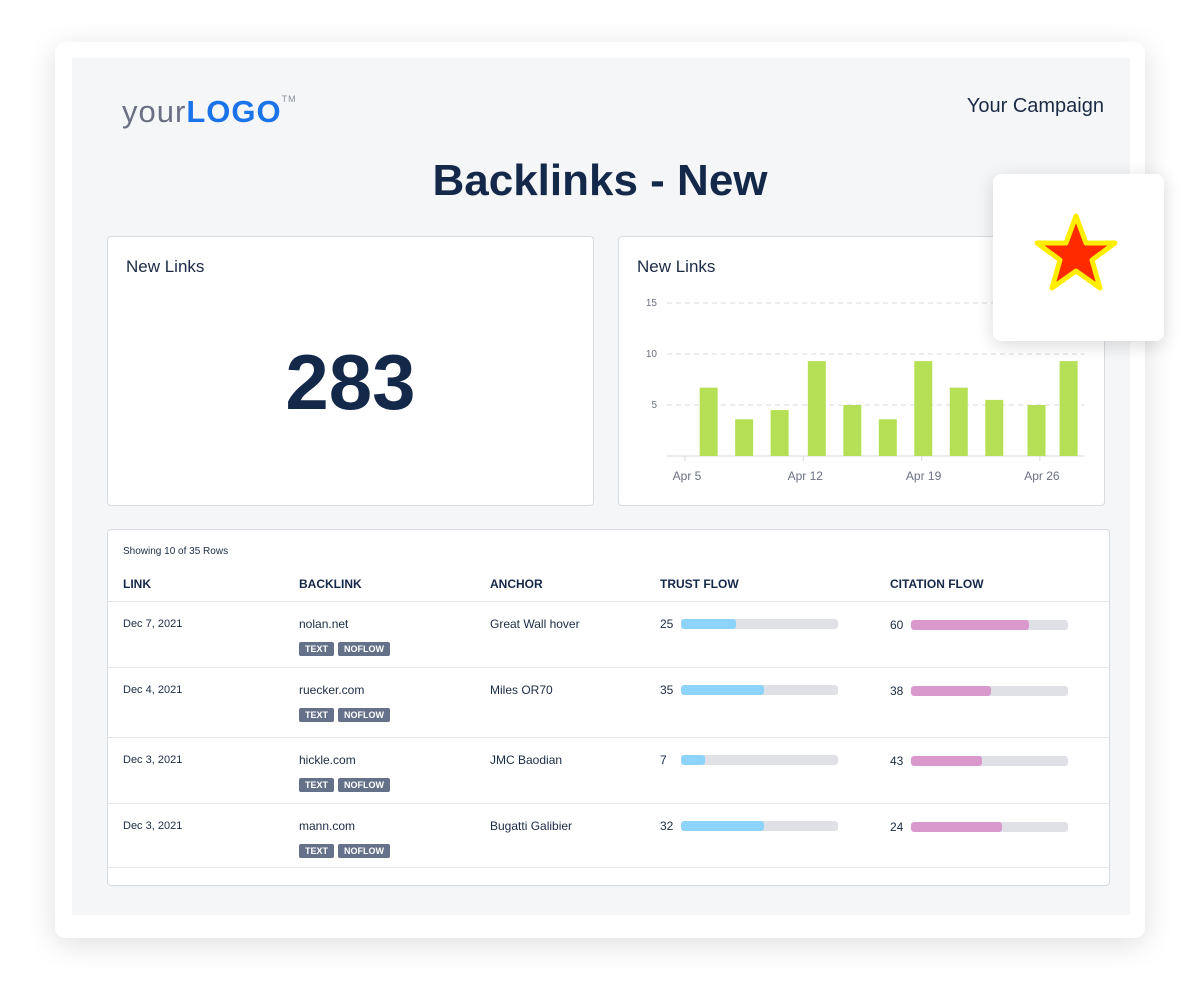  I want to click on header-link: LINK, so click(137, 584).